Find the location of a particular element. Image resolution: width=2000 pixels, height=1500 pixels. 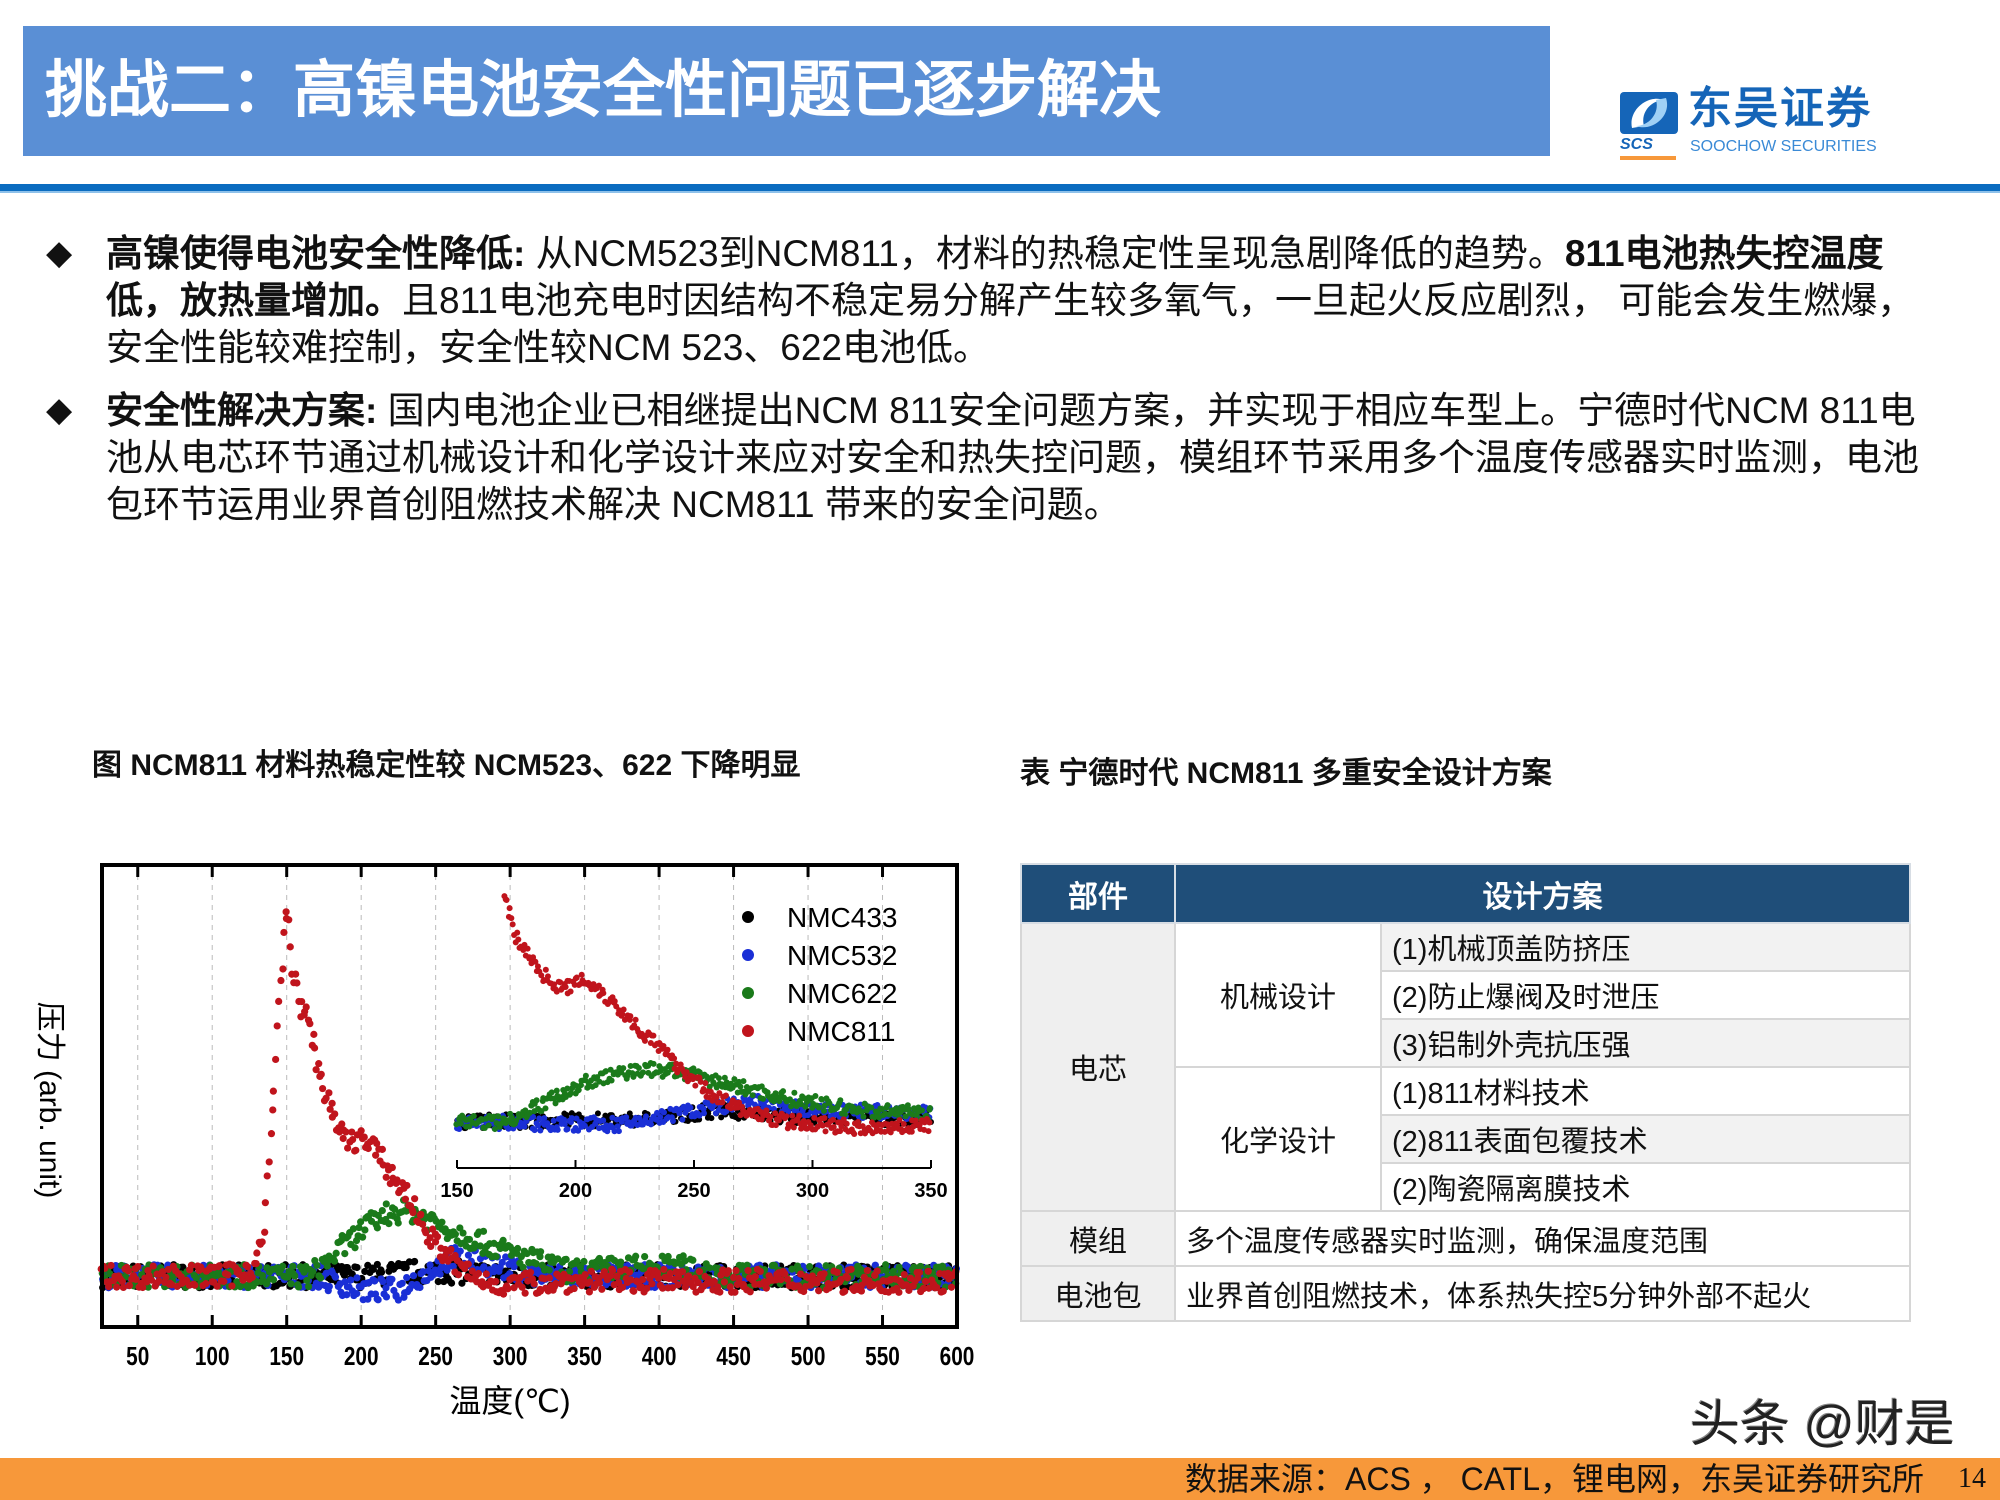

x-tick-label: 400 is located at coordinates (659, 1356).